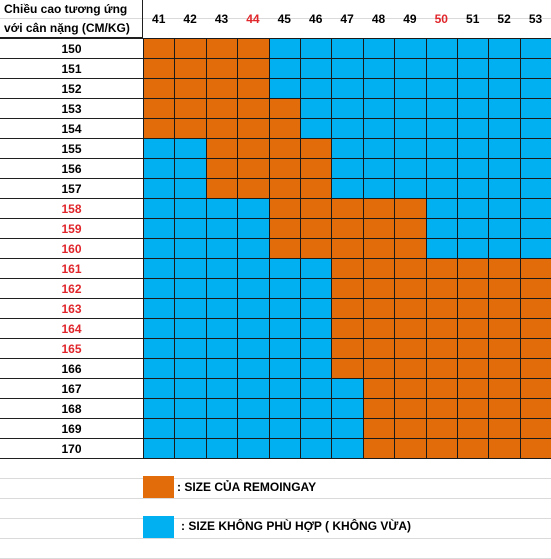  What do you see at coordinates (72, 348) in the screenshot?
I see `row-header-165: 165` at bounding box center [72, 348].